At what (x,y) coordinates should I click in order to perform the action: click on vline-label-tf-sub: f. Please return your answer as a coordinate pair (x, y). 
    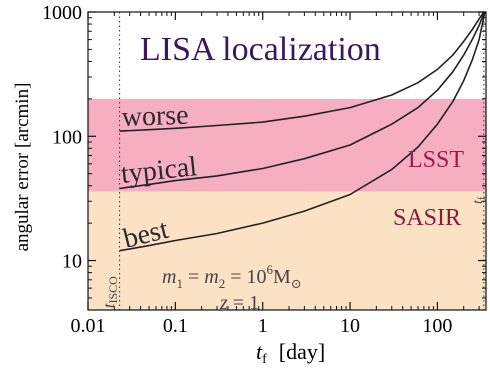
    Looking at the image, I should click on (482, 198).